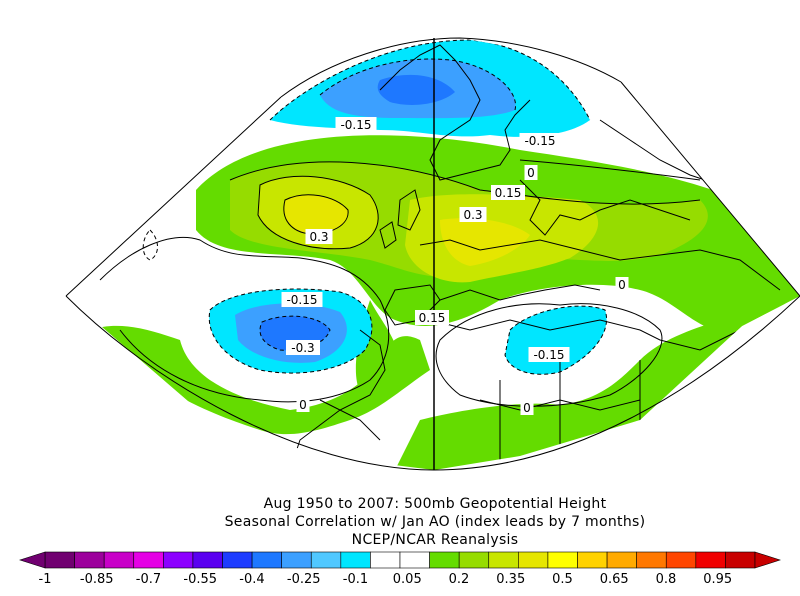 Image resolution: width=800 pixels, height=596 pixels. I want to click on contour-label: -0.3, so click(302, 348).